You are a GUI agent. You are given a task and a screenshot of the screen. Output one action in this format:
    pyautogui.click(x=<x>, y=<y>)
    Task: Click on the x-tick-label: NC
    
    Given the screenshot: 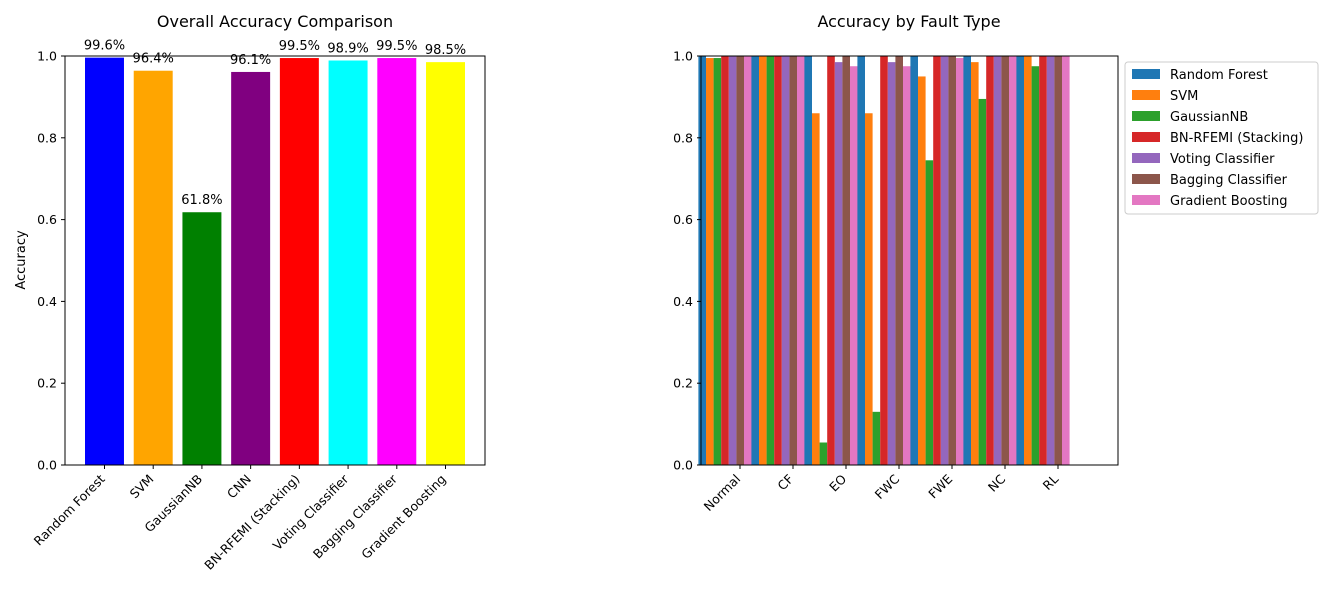 What is the action you would take?
    pyautogui.click(x=997, y=483)
    